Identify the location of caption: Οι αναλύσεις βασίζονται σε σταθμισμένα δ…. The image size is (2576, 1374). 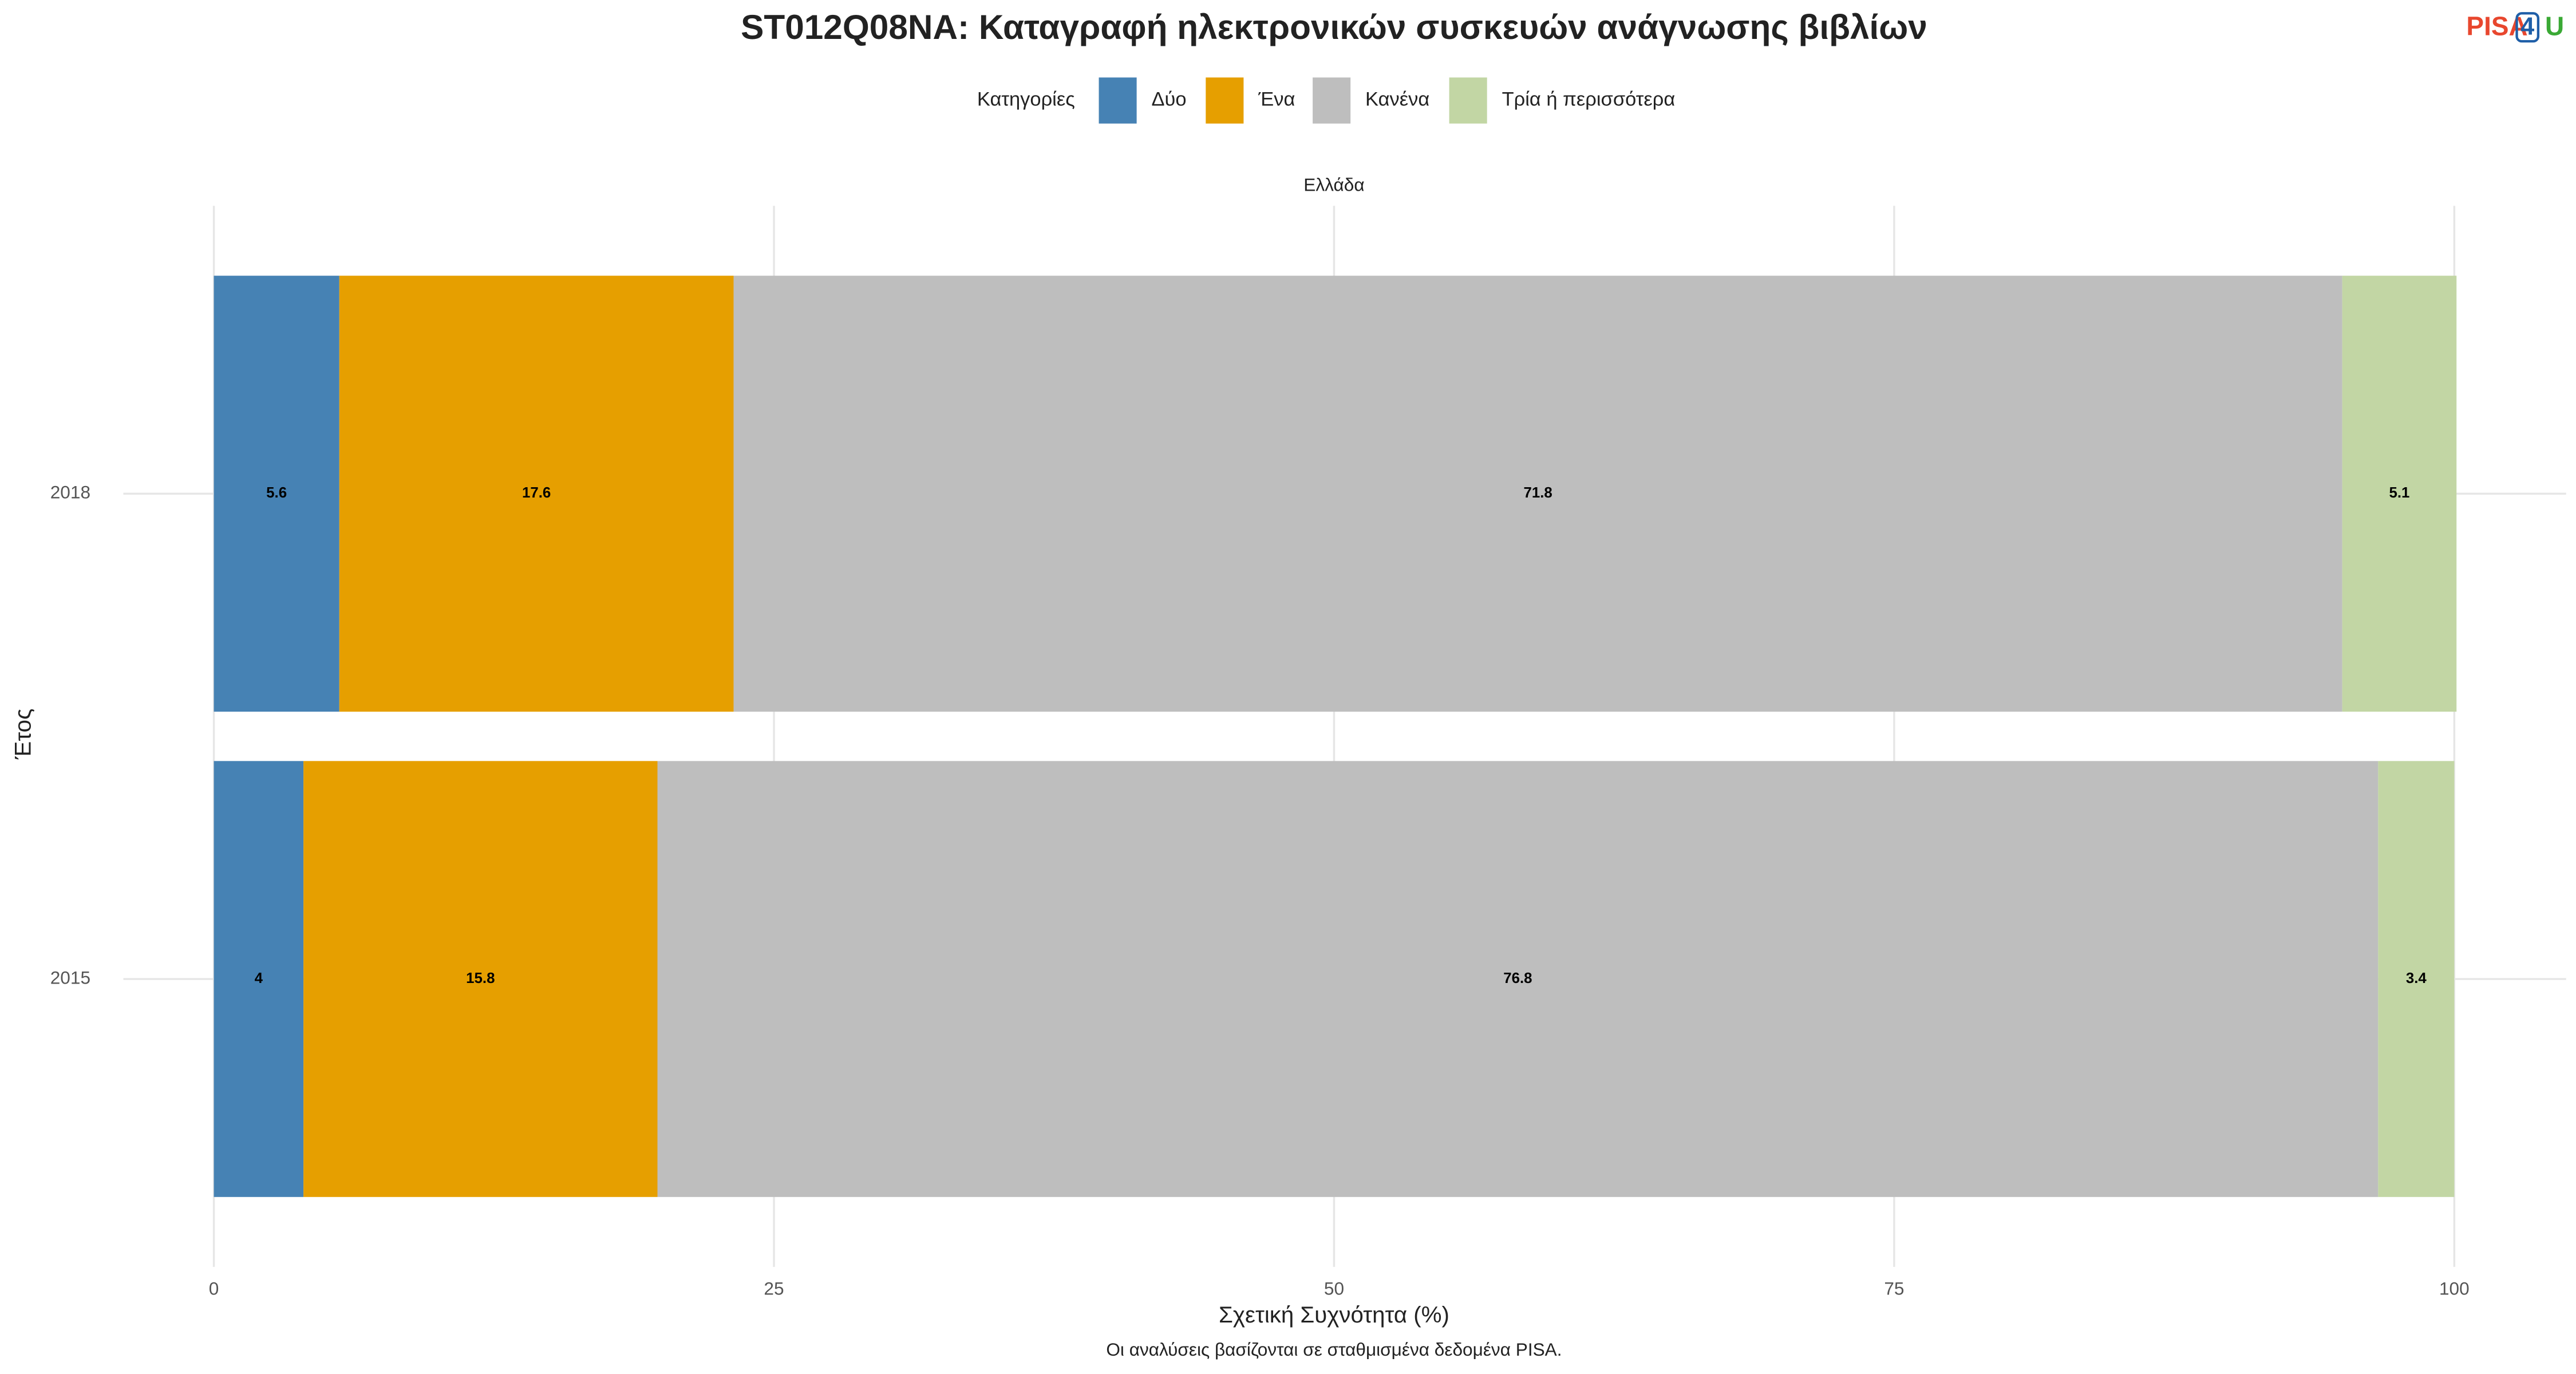
(1334, 1350).